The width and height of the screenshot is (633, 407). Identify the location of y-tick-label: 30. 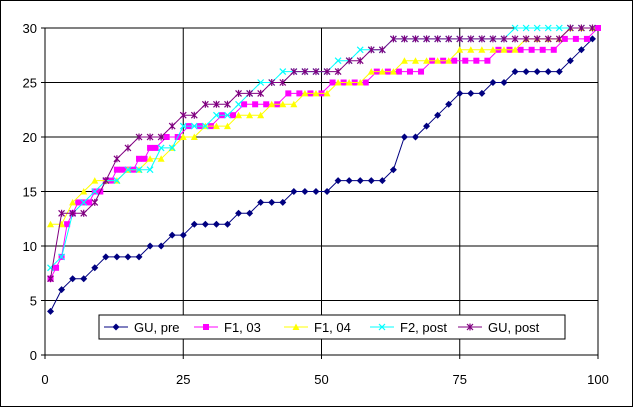
(30, 28).